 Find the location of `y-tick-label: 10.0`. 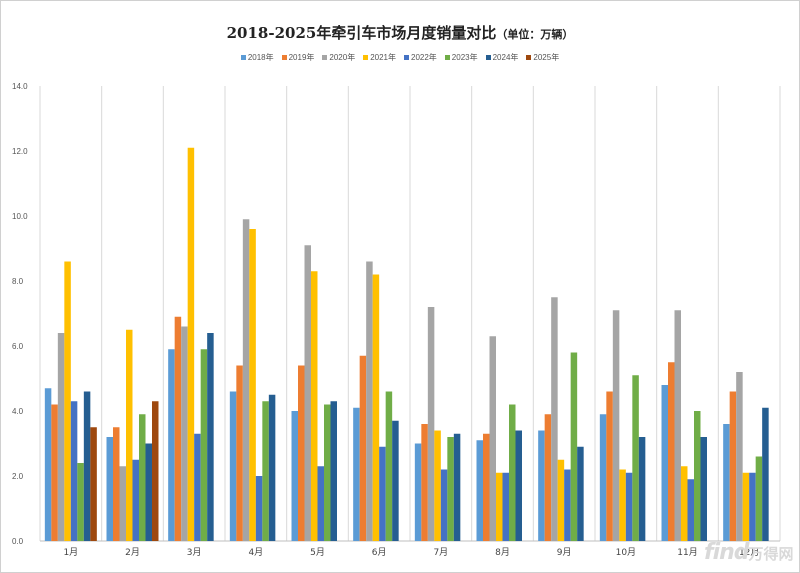

y-tick-label: 10.0 is located at coordinates (20, 216).